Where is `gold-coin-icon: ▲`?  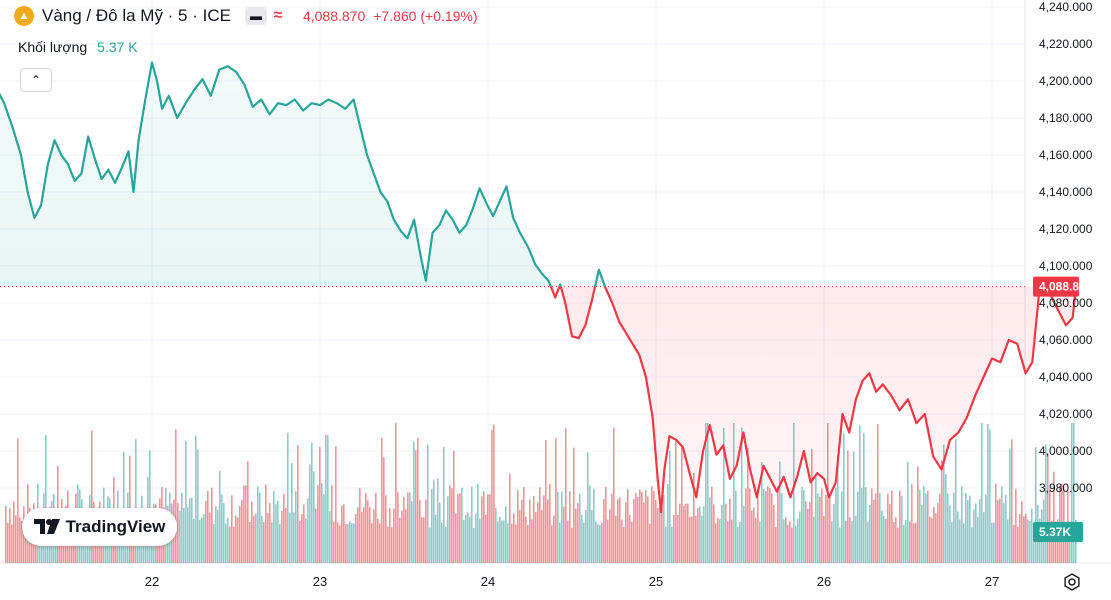
gold-coin-icon: ▲ is located at coordinates (24, 16).